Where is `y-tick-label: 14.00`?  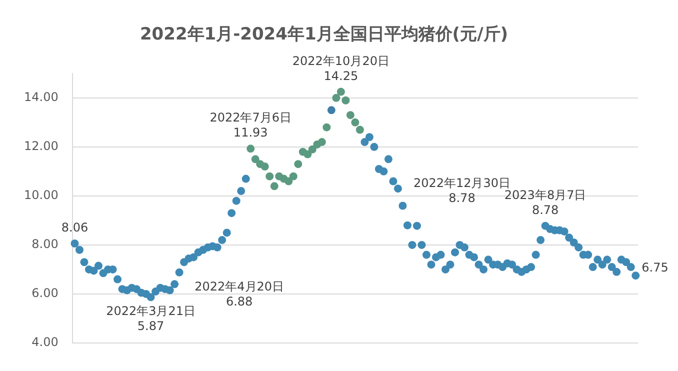 y-tick-label: 14.00 is located at coordinates (41, 97).